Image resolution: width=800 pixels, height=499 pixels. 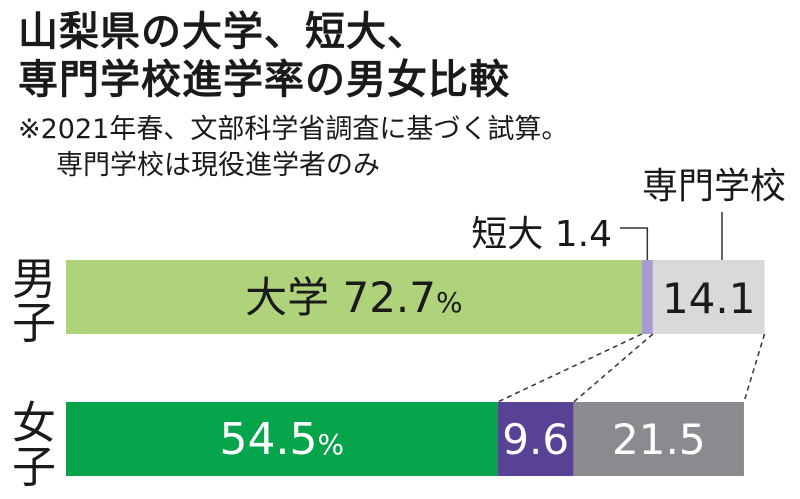 I want to click on bar-male-vocational, so click(x=708, y=297).